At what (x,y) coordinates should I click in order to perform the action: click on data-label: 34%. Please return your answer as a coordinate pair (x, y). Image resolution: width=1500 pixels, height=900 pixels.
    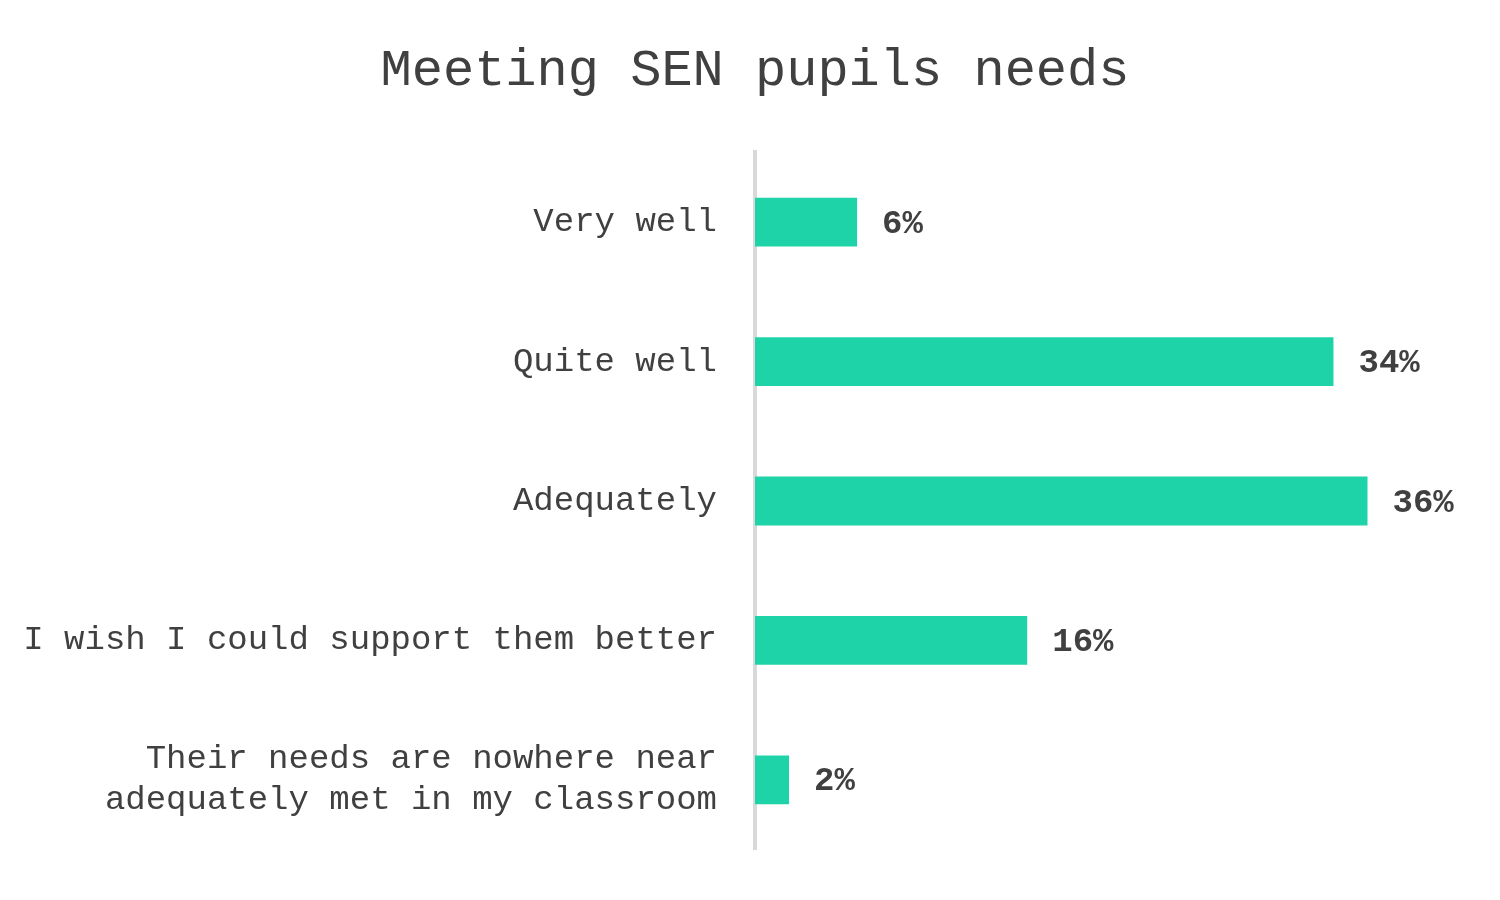
    Looking at the image, I should click on (1389, 363).